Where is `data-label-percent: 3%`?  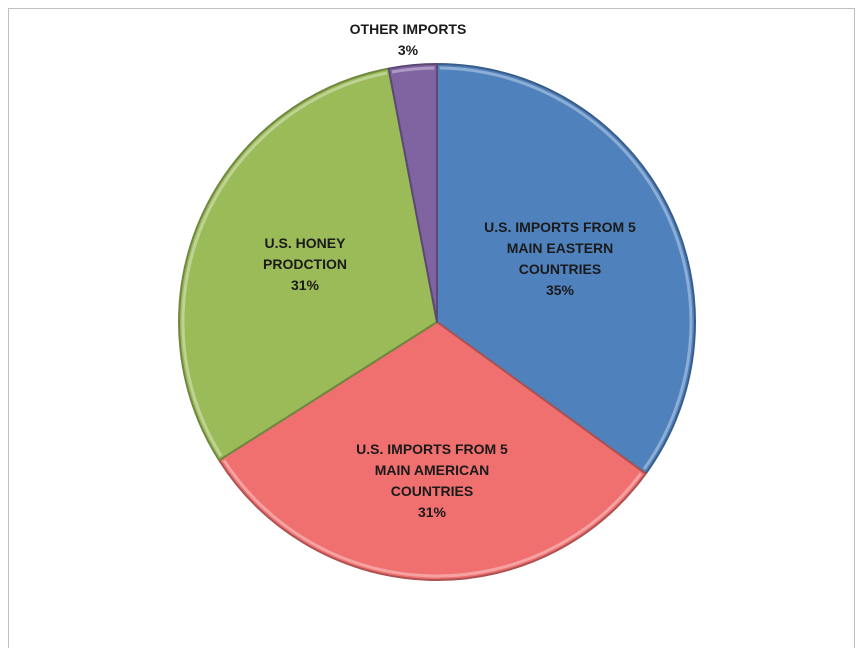
data-label-percent: 3% is located at coordinates (408, 50).